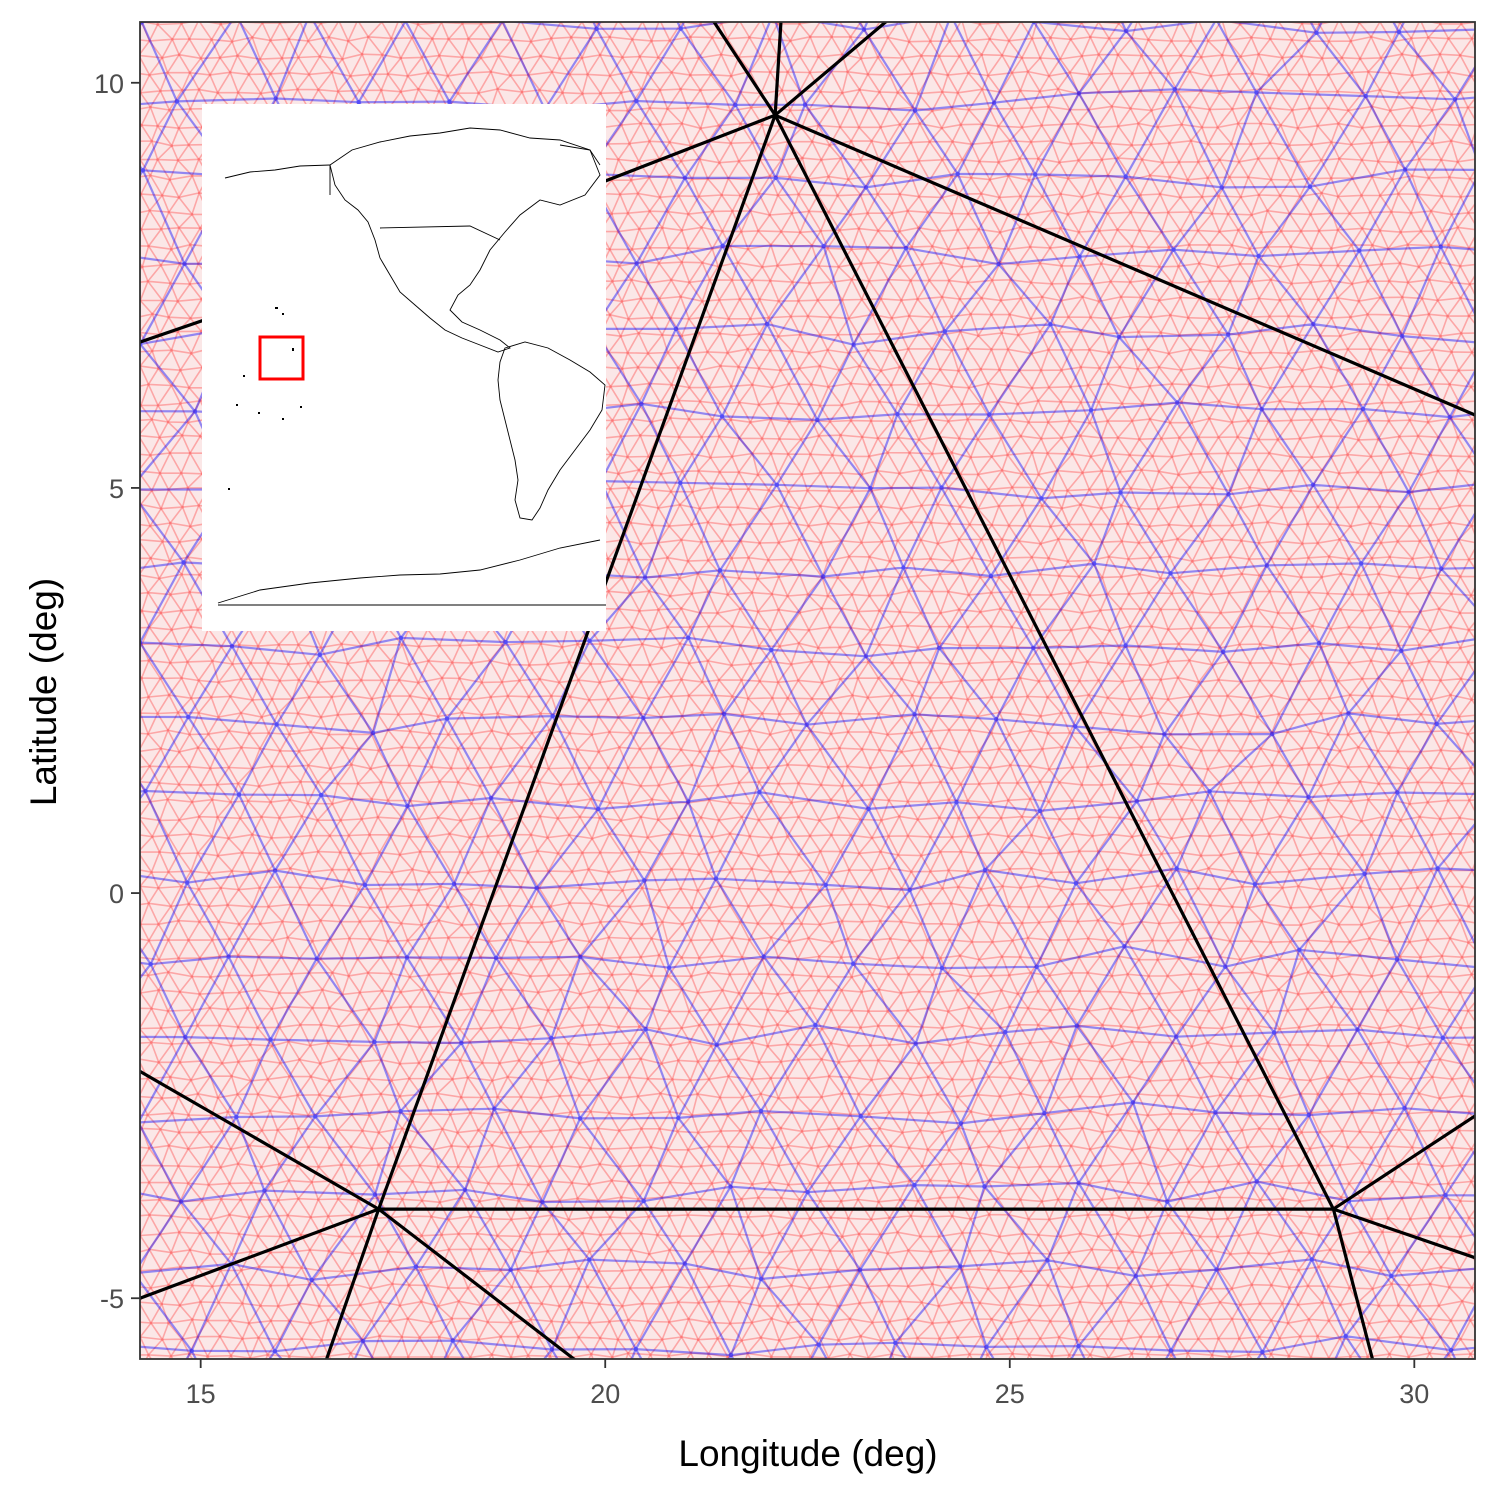  Describe the element at coordinates (580, 155) in the screenshot. I see `inset-greenland` at that location.